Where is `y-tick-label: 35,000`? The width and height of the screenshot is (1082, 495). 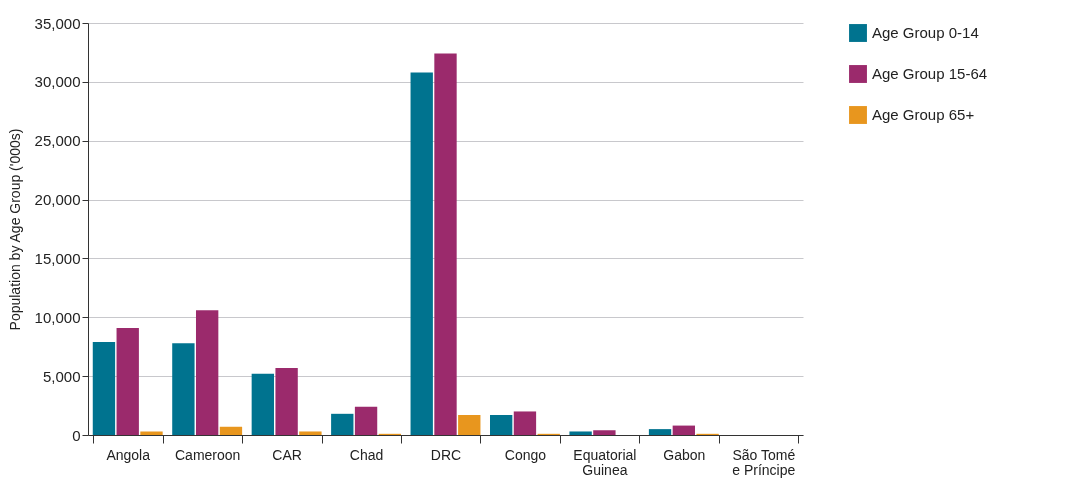 y-tick-label: 35,000 is located at coordinates (57, 23).